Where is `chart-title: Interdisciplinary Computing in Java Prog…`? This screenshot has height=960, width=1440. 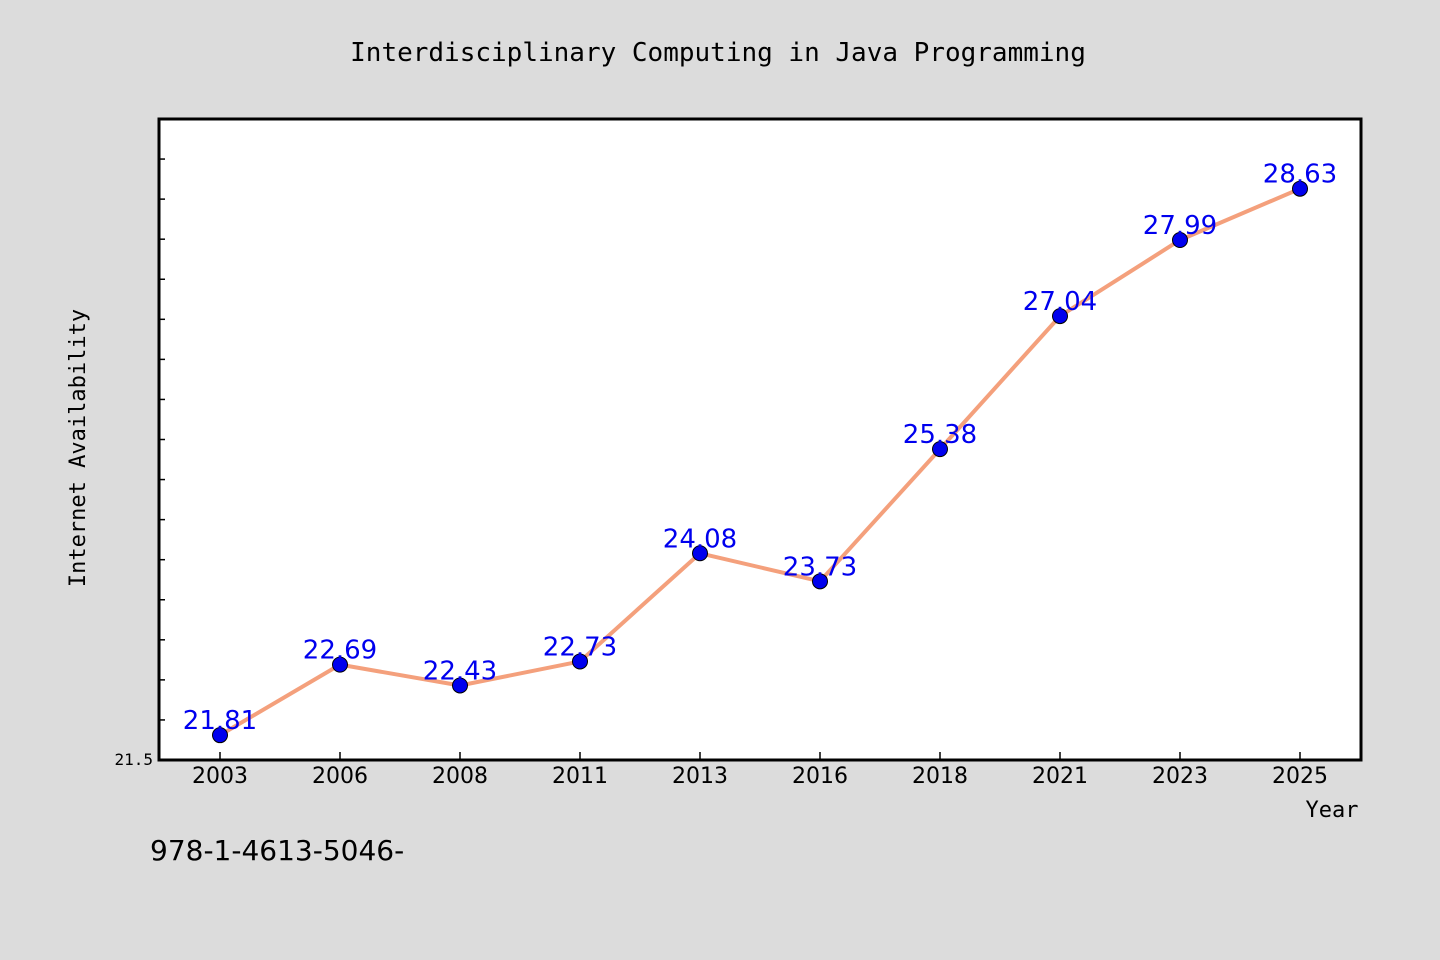 chart-title: Interdisciplinary Computing in Java Prog… is located at coordinates (718, 53).